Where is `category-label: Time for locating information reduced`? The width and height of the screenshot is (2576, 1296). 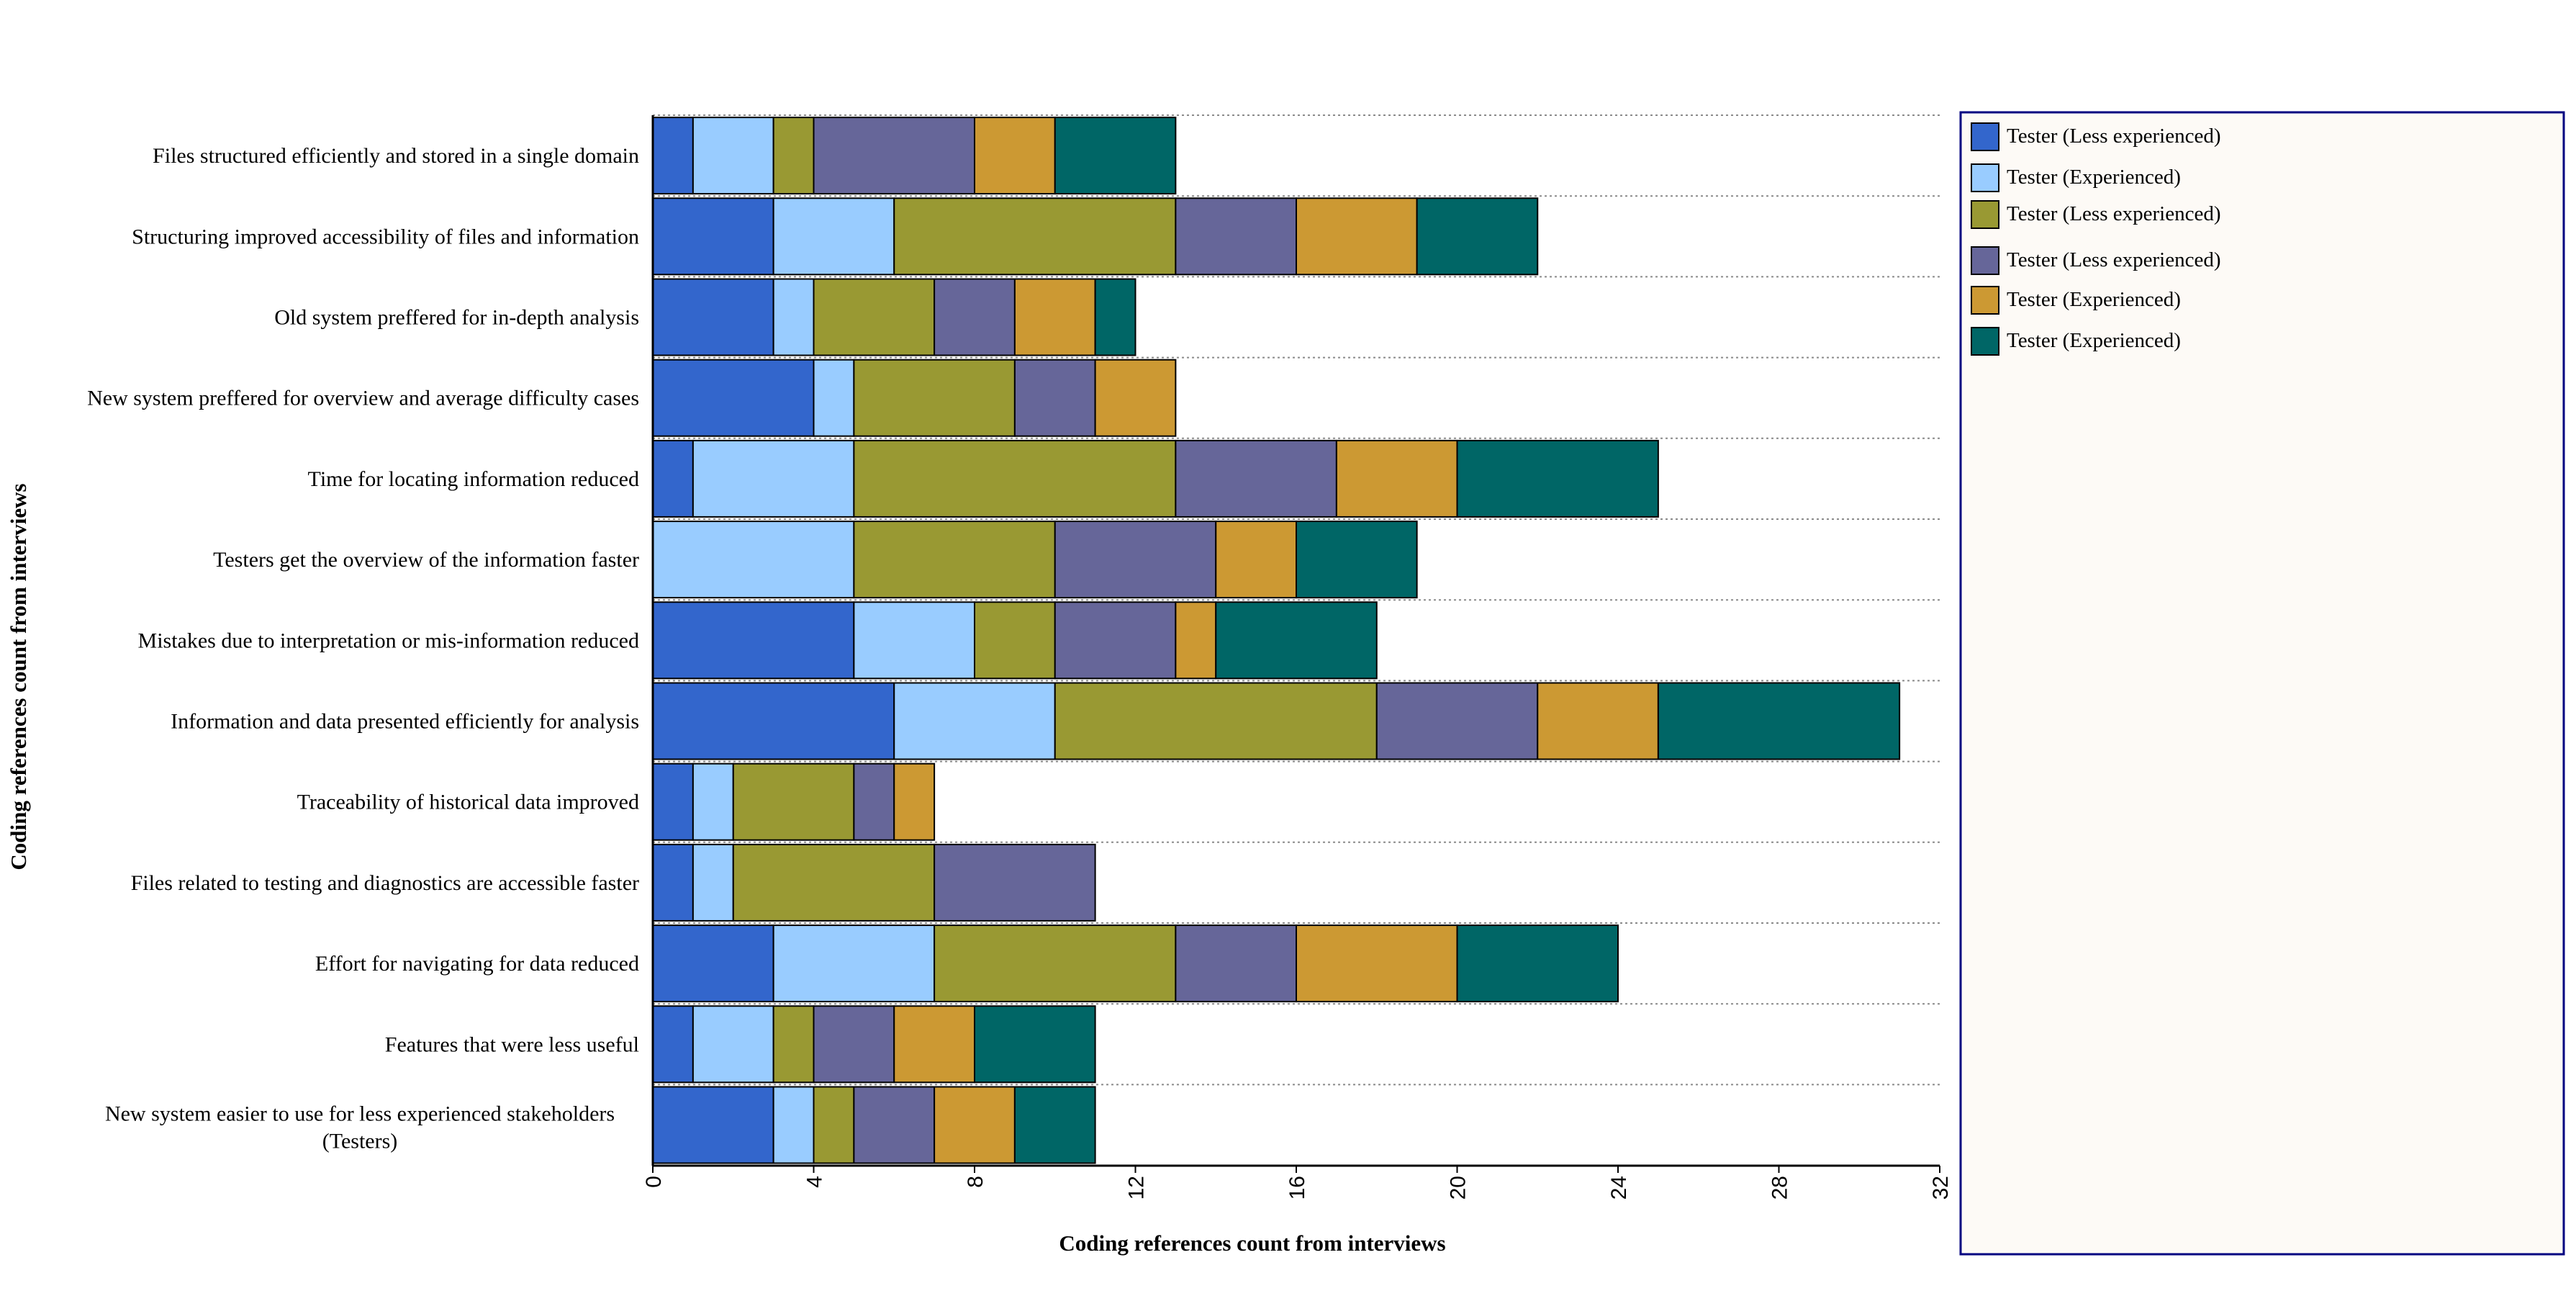 category-label: Time for locating information reduced is located at coordinates (474, 479).